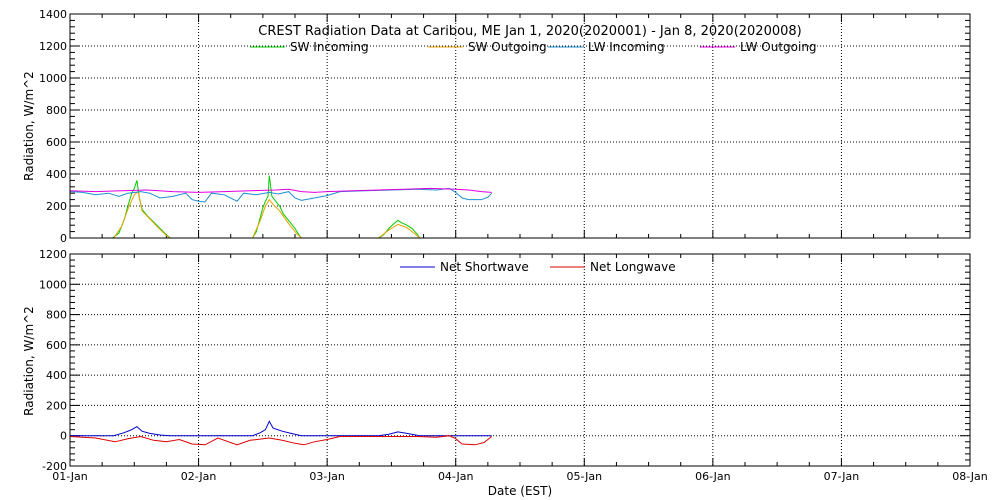 Image resolution: width=1000 pixels, height=500 pixels. I want to click on top-panel-series, so click(281, 207).